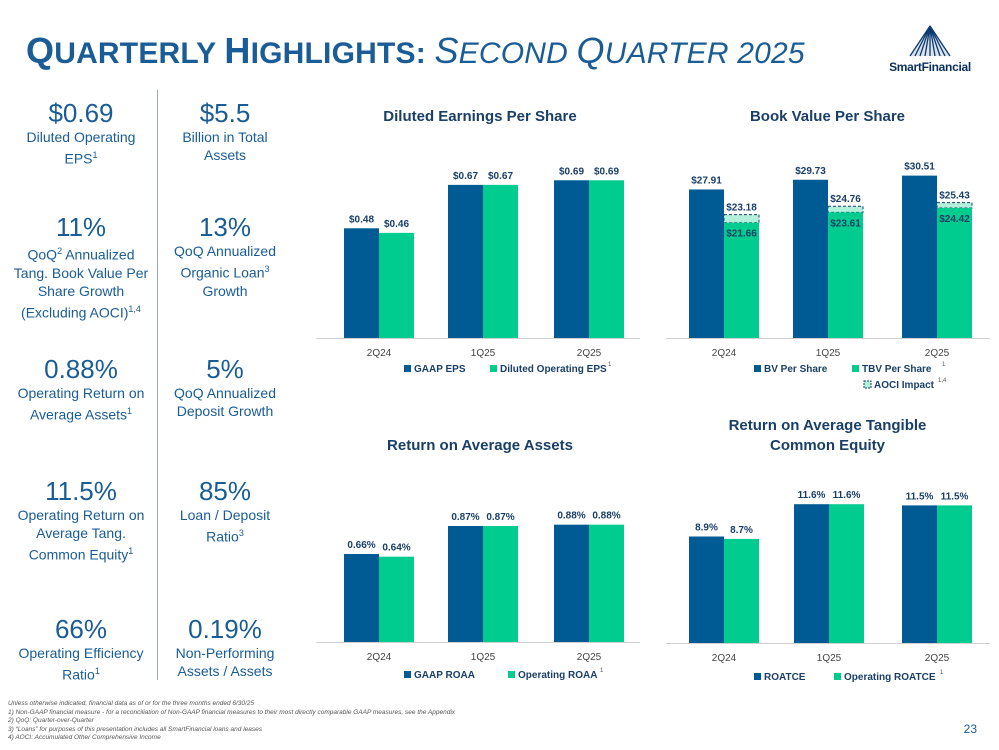  Describe the element at coordinates (446, 50) in the screenshot. I see `title-part: S` at that location.